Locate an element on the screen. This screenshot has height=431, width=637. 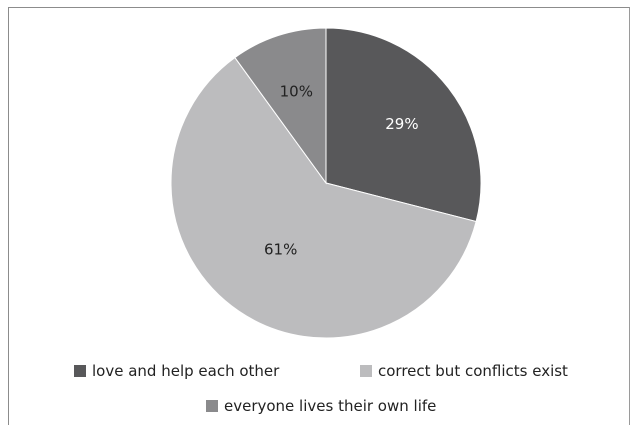
legend-swatch-love is located at coordinates (80, 371).